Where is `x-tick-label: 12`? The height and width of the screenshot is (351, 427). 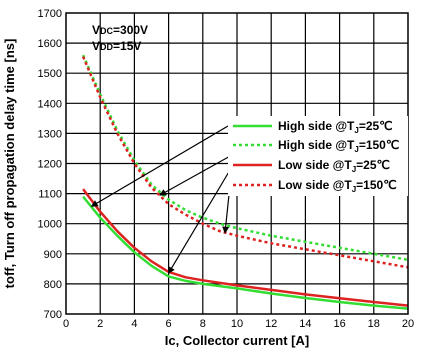
x-tick-label: 12 is located at coordinates (271, 324).